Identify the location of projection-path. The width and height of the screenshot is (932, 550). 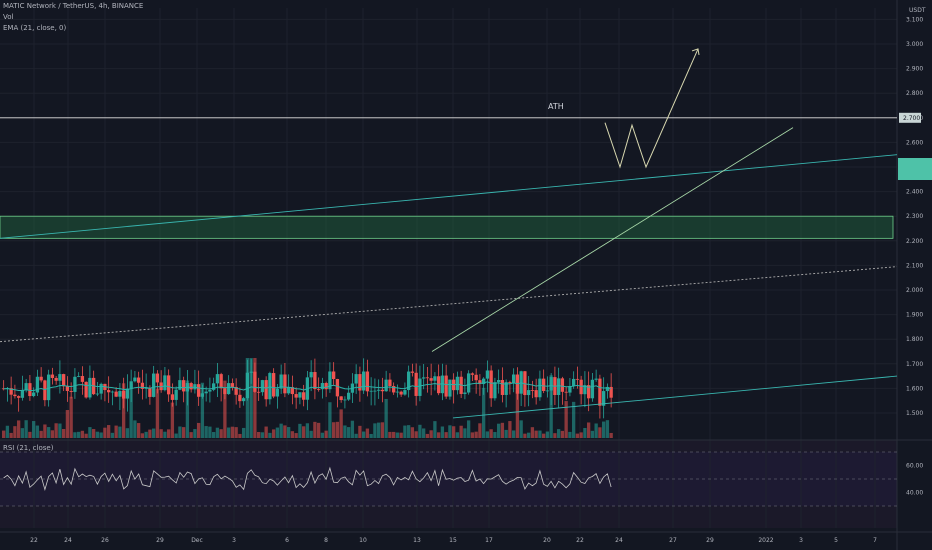
(651, 108).